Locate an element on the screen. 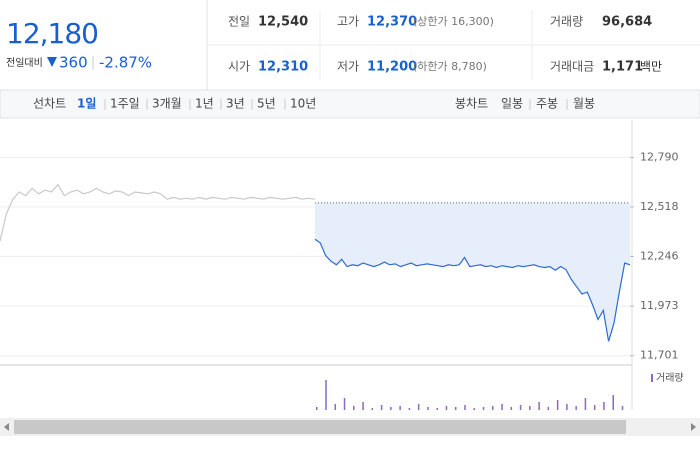  stat-label: 고가 is located at coordinates (348, 22).